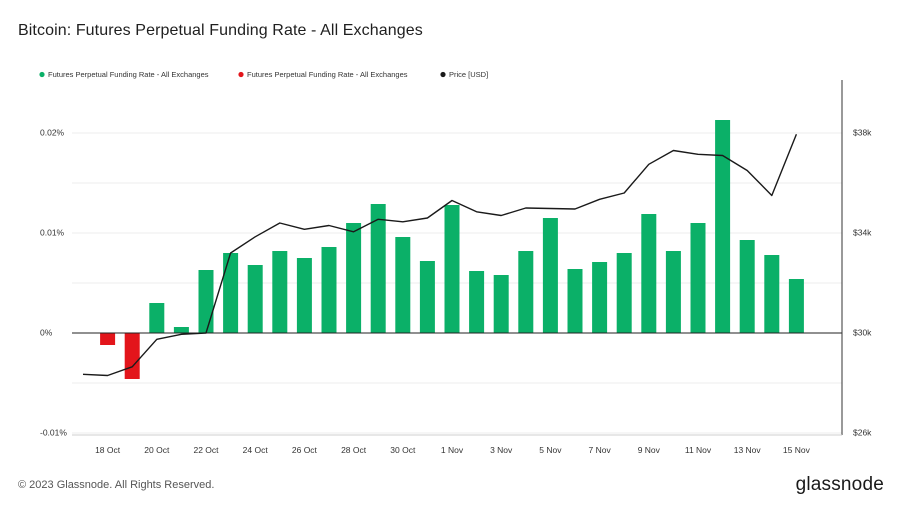 The image size is (904, 508). I want to click on x-tick-label: 24 Oct, so click(256, 450).